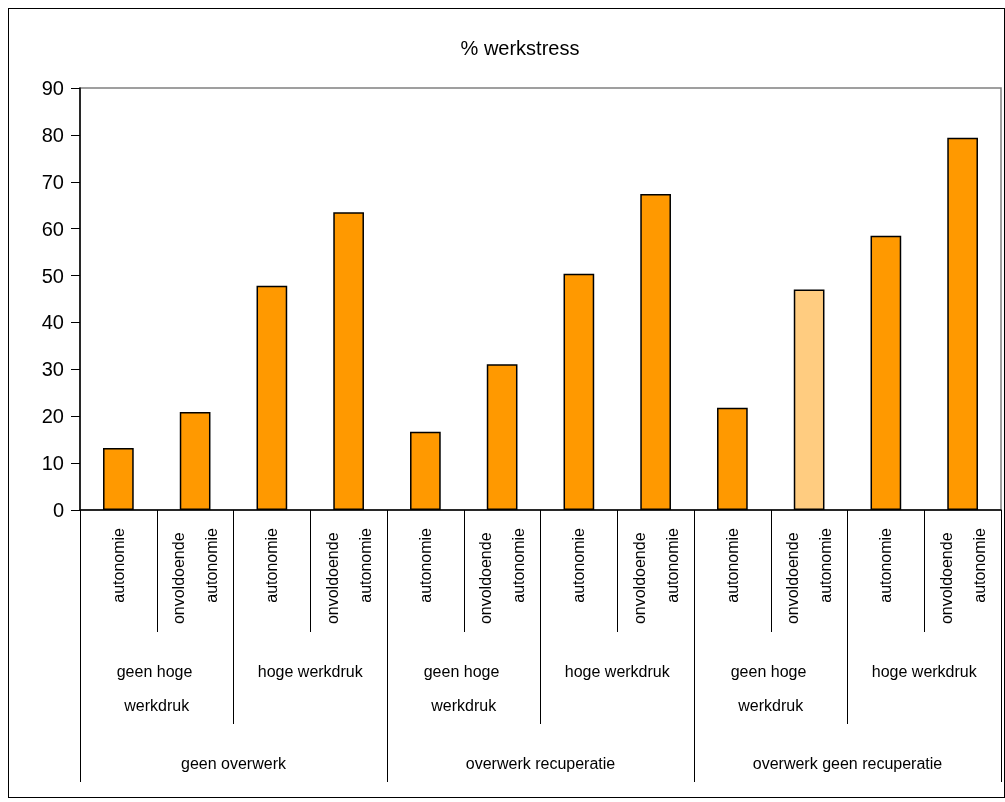 The image size is (1005, 802). What do you see at coordinates (52, 322) in the screenshot?
I see `y-tick-label: 40` at bounding box center [52, 322].